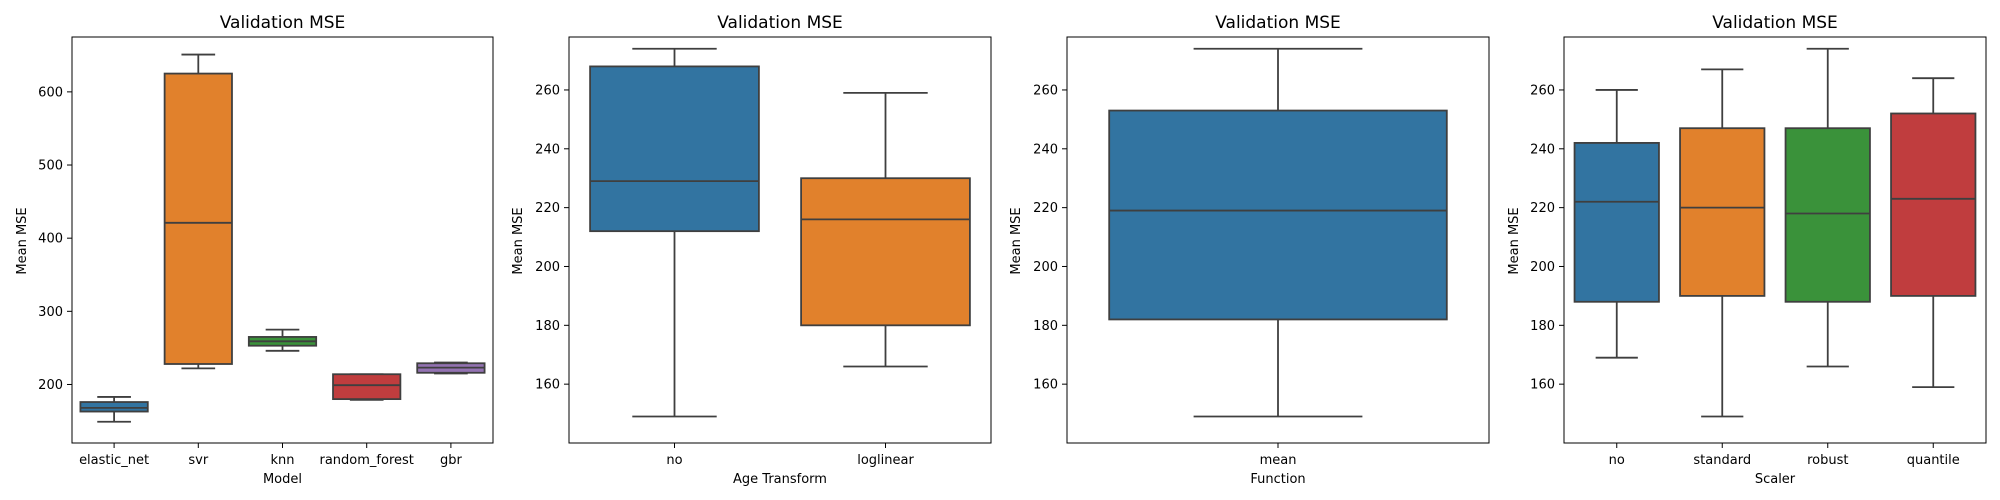  Describe the element at coordinates (1827, 215) in the screenshot. I see `box-robust` at that location.